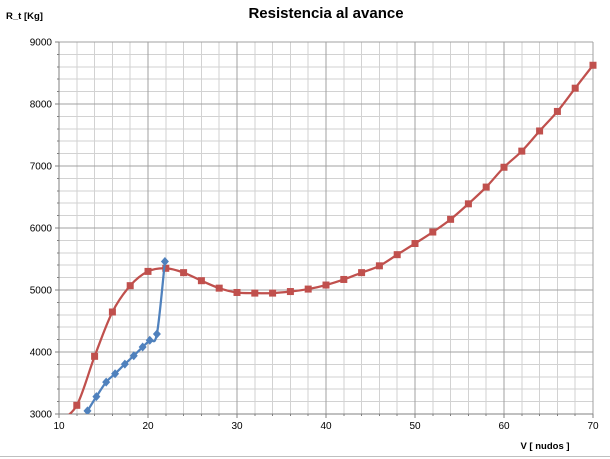 The image size is (610, 459). What do you see at coordinates (126, 335) in the screenshot?
I see `blue-towing-series` at bounding box center [126, 335].